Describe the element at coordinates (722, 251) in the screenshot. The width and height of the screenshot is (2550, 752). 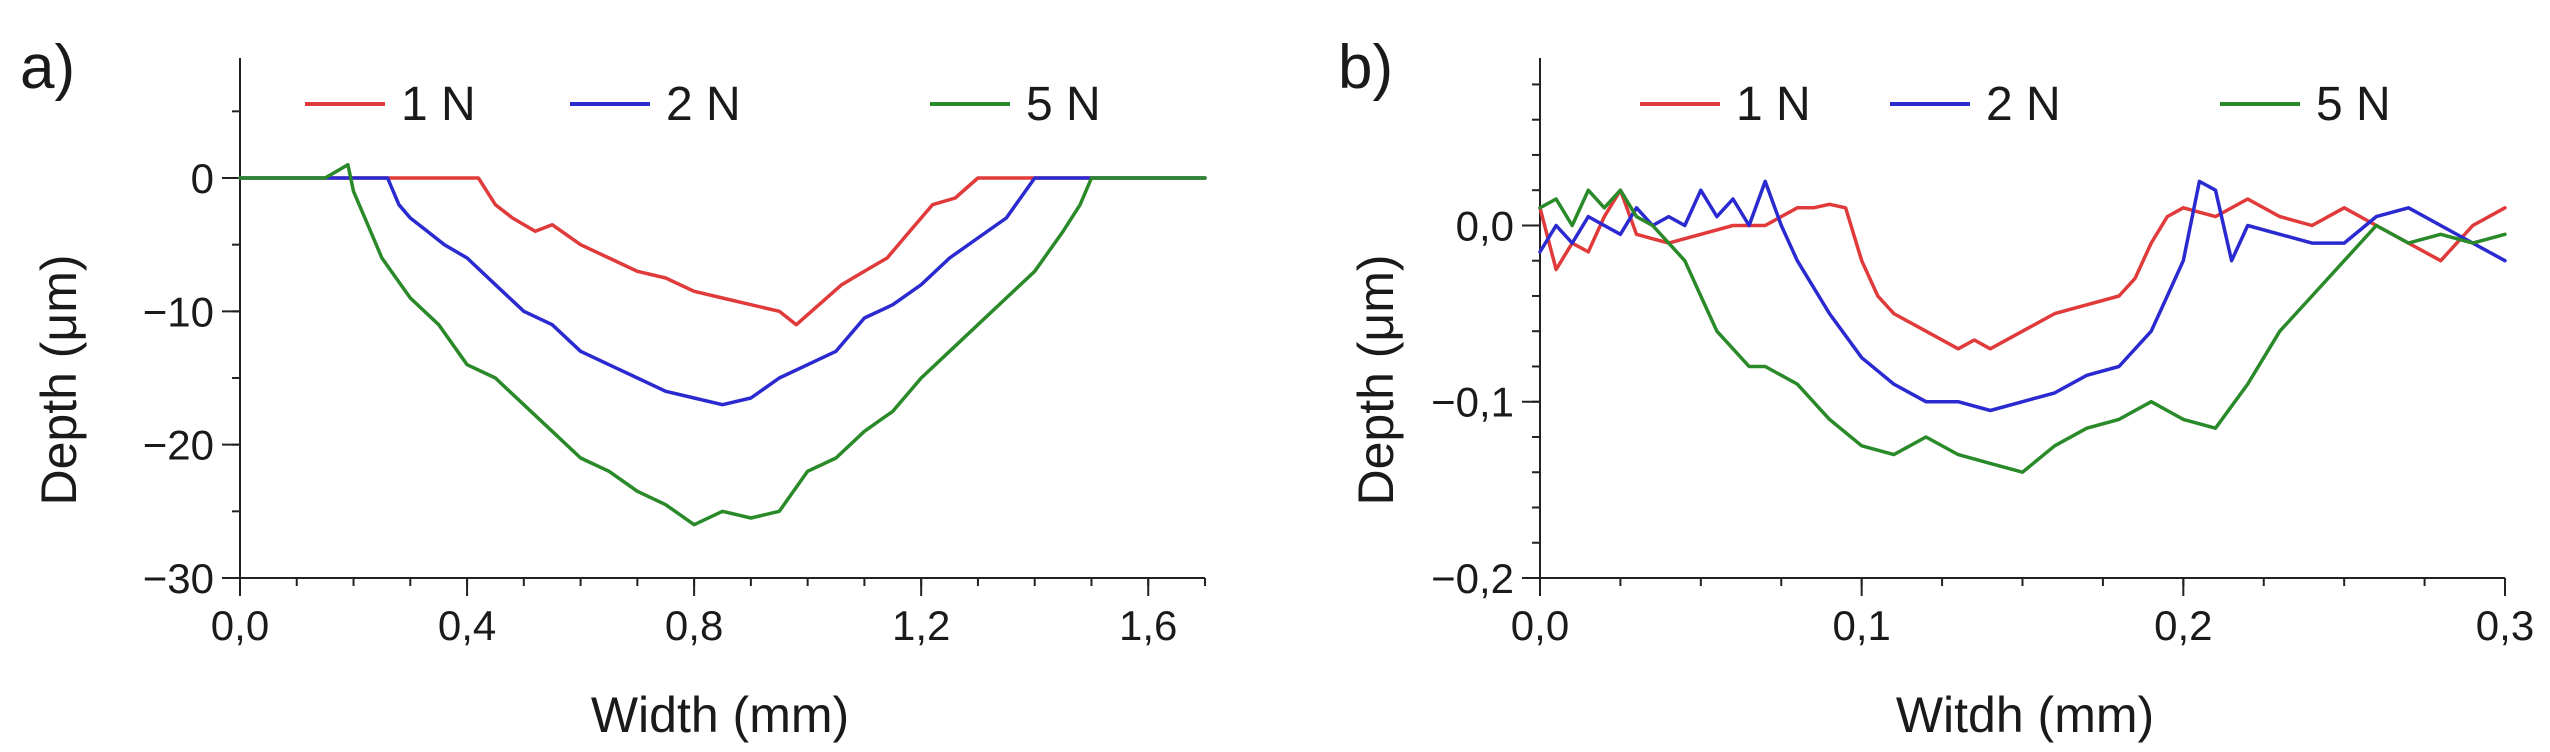
I see `panel-a-series-1n-line` at that location.